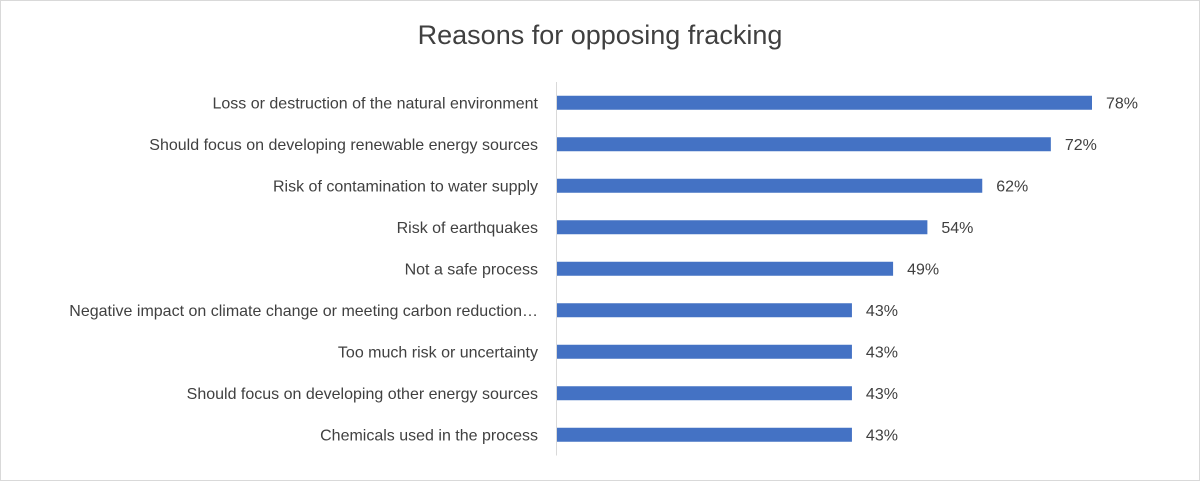 Image resolution: width=1200 pixels, height=481 pixels. I want to click on category-label: Chemicals used in the process, so click(429, 435).